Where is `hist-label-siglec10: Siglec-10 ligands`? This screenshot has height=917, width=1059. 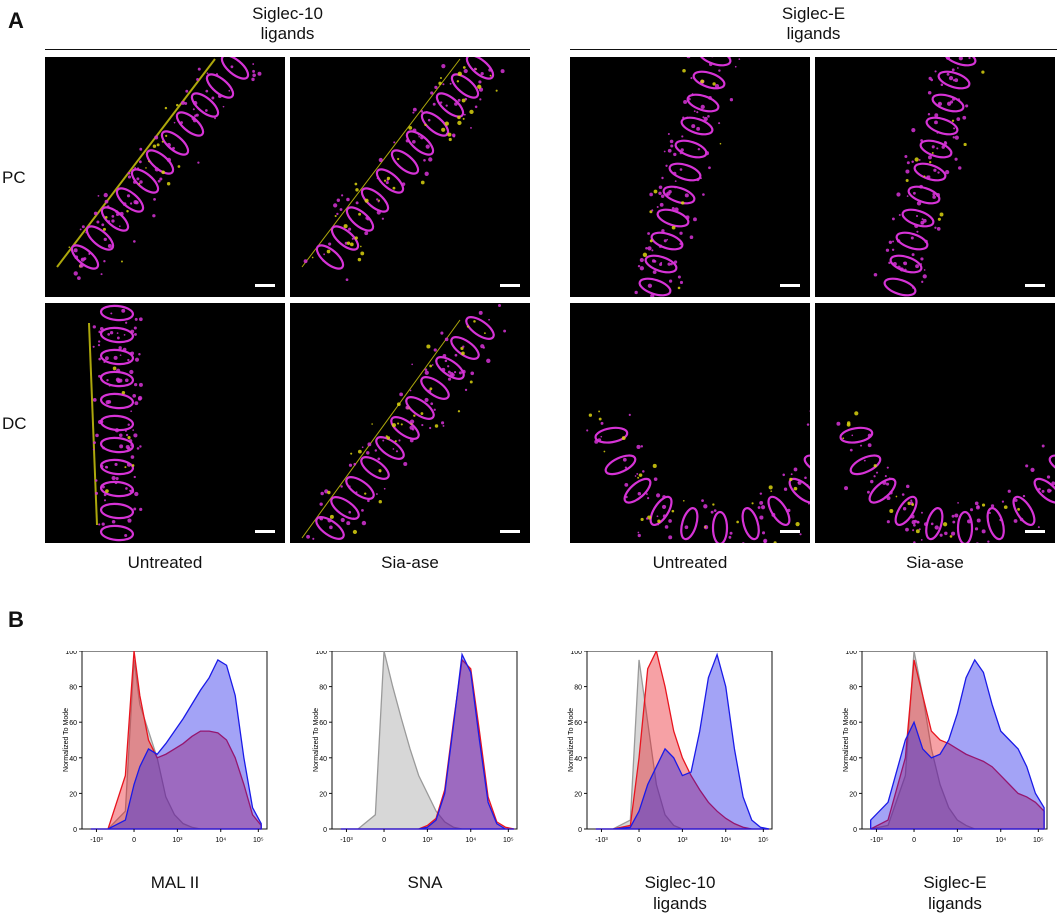
hist-label-siglec10: Siglec-10 ligands is located at coordinates (680, 893).